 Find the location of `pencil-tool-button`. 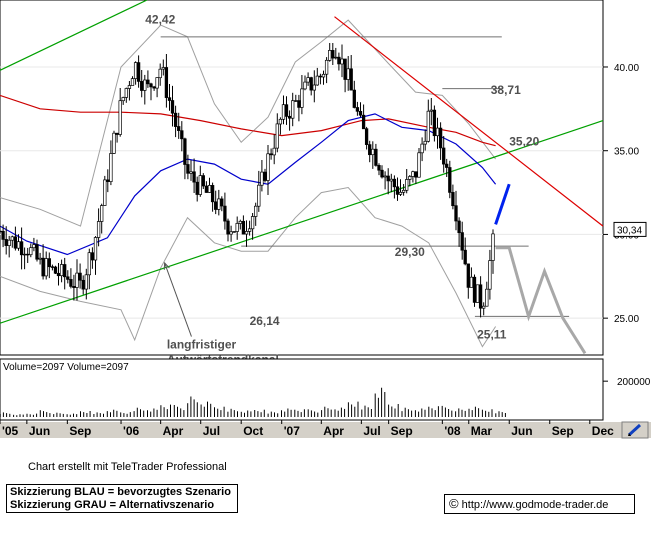

pencil-tool-button is located at coordinates (635, 430).